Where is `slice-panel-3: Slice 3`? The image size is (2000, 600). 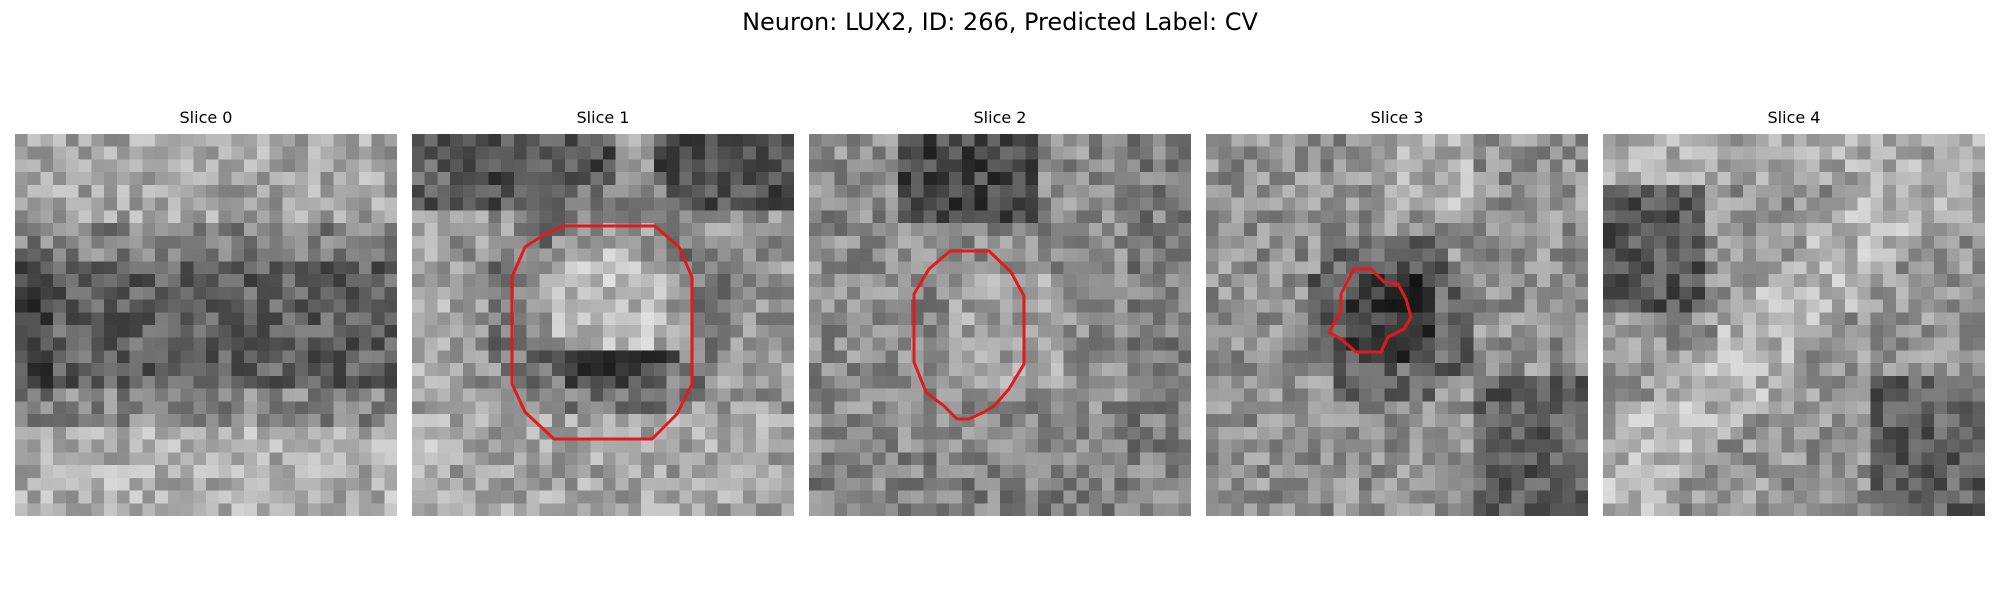
slice-panel-3: Slice 3 is located at coordinates (1397, 314).